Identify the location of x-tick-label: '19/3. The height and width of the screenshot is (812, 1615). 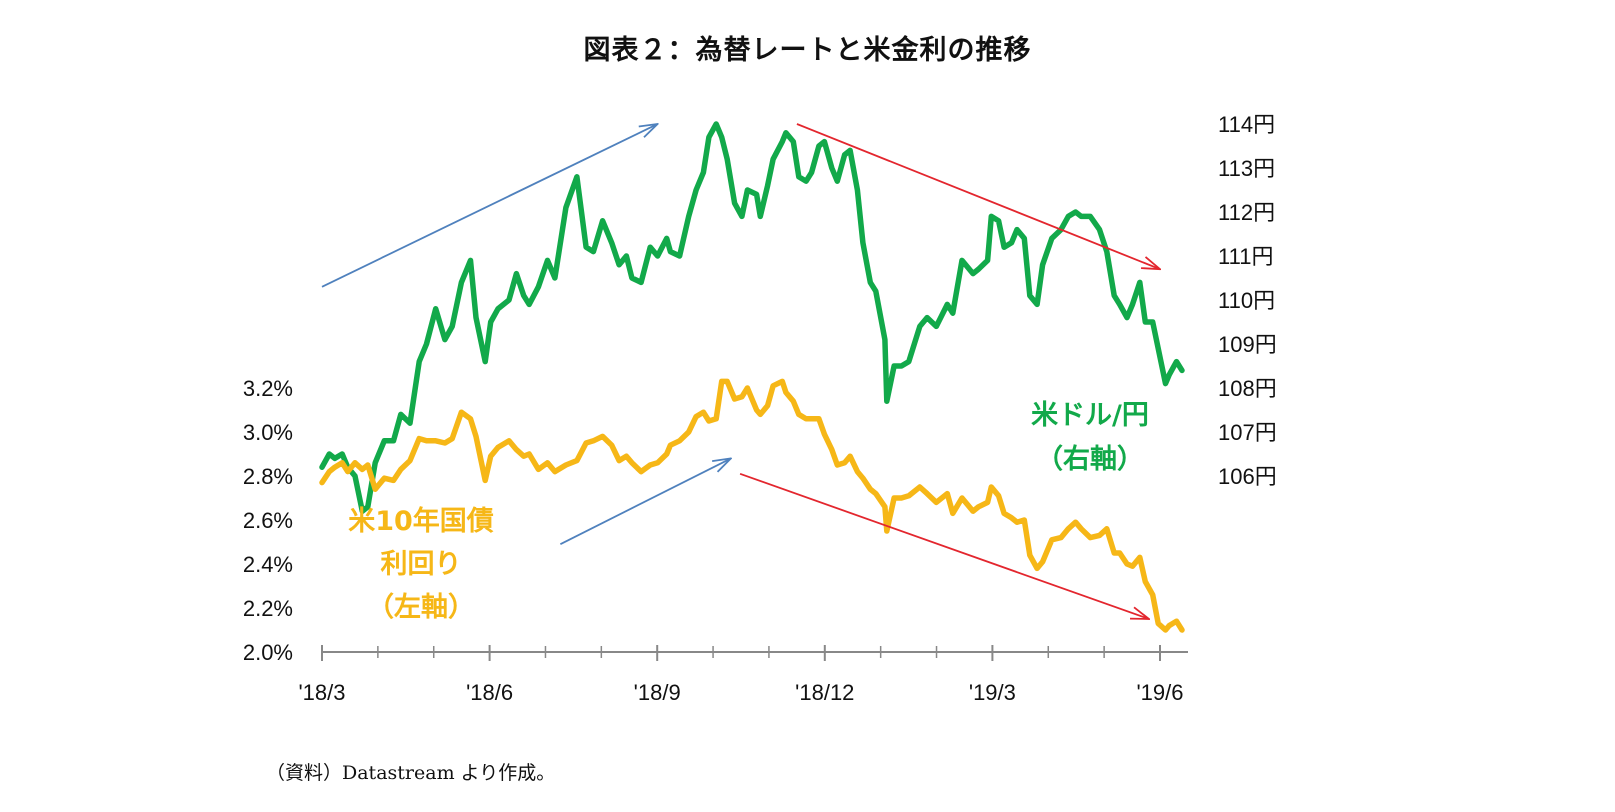
(992, 692).